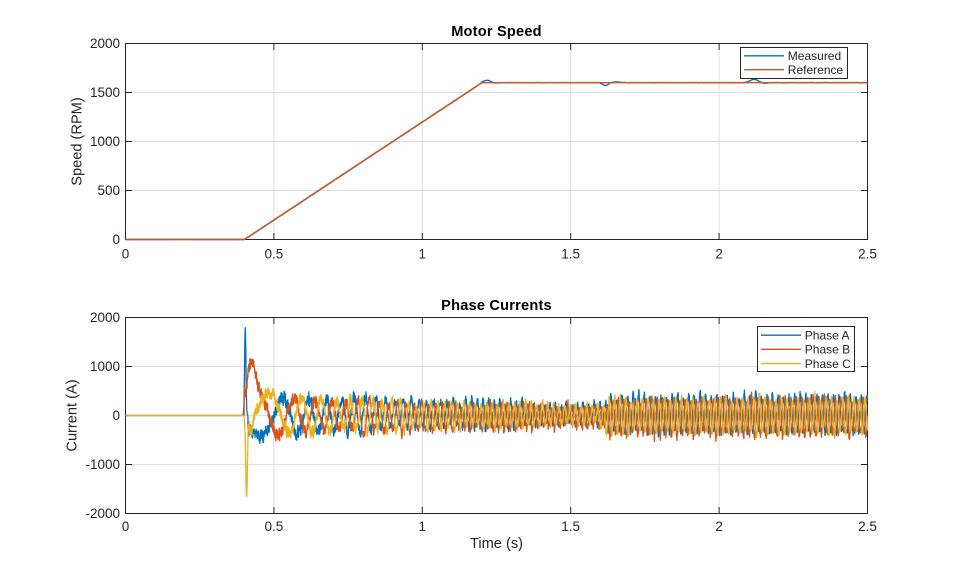 This screenshot has height=582, width=959. Describe the element at coordinates (827, 350) in the screenshot. I see `svg-text: Phase B` at that location.